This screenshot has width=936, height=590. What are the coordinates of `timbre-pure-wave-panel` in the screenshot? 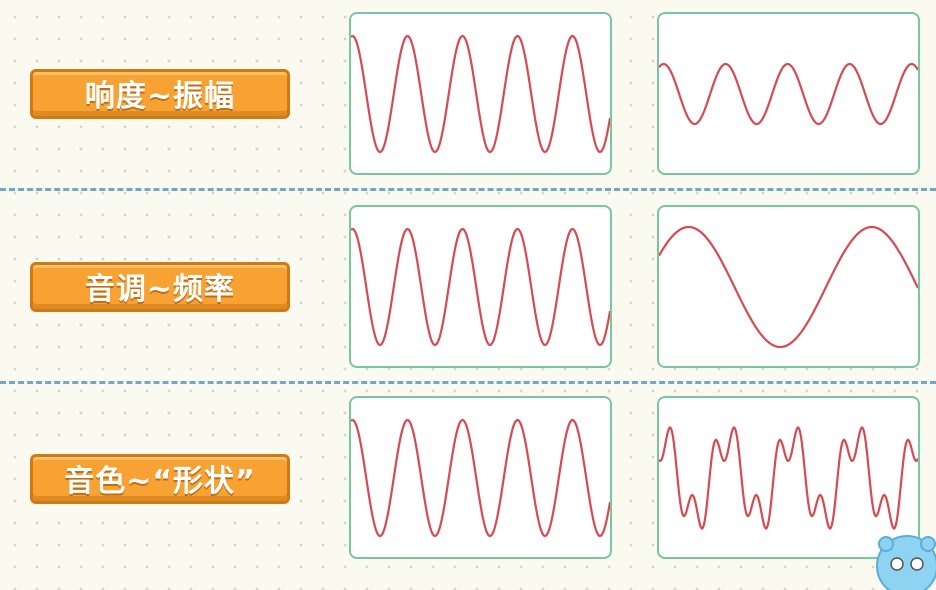 It's located at (480, 477).